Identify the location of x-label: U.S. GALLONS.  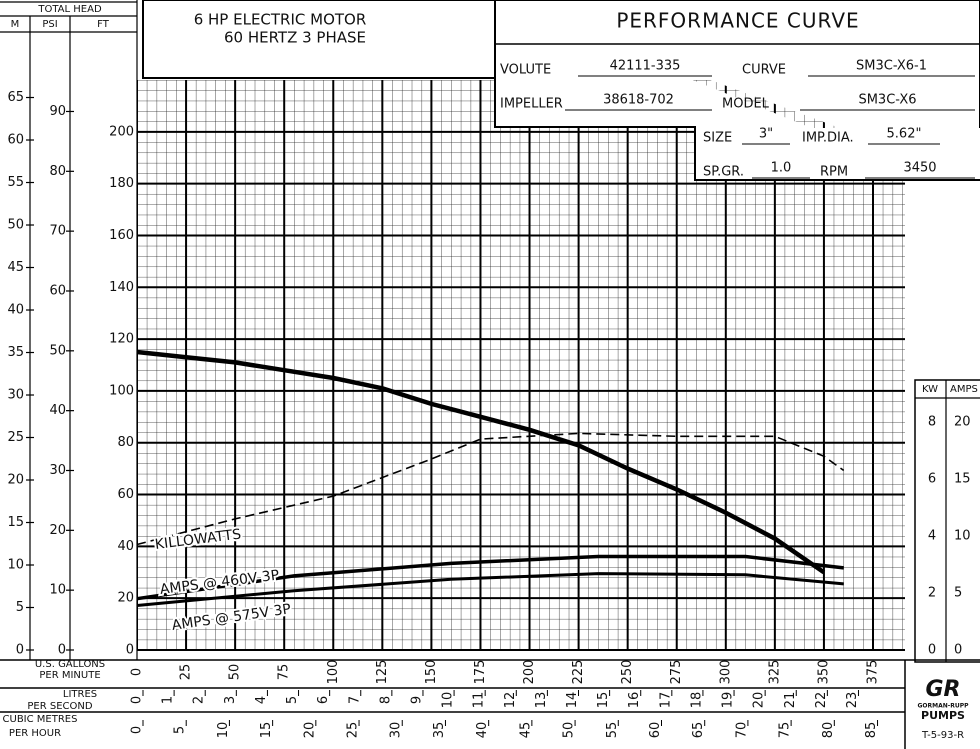
(70, 664).